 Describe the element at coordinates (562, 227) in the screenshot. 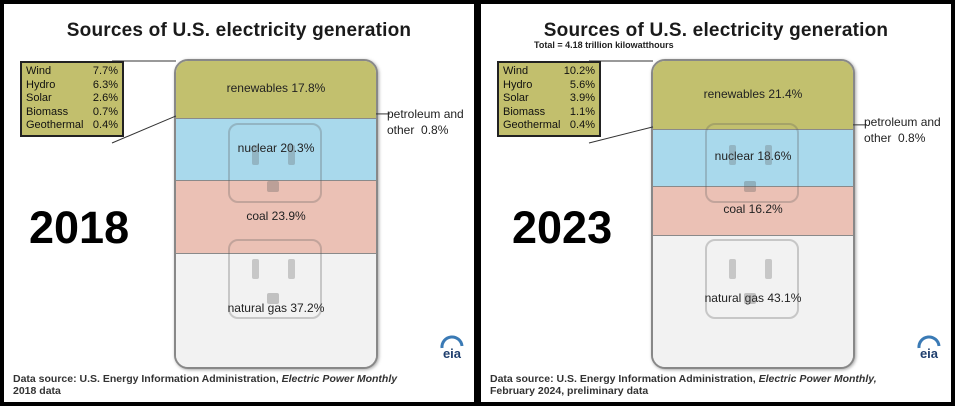

I see `year-label: 2023` at that location.